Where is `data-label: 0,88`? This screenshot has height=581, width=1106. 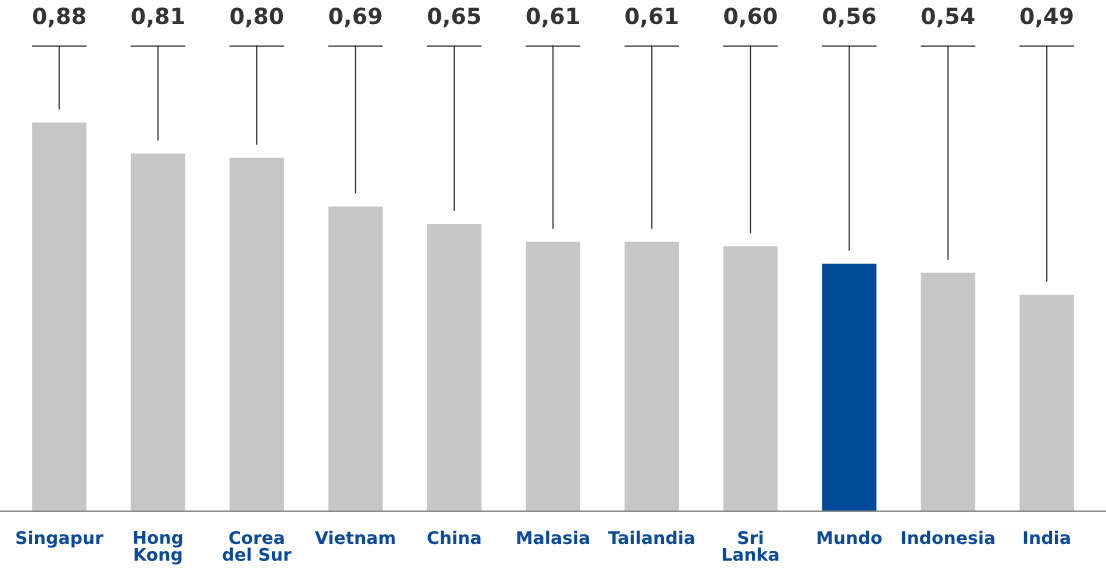
data-label: 0,88 is located at coordinates (59, 17).